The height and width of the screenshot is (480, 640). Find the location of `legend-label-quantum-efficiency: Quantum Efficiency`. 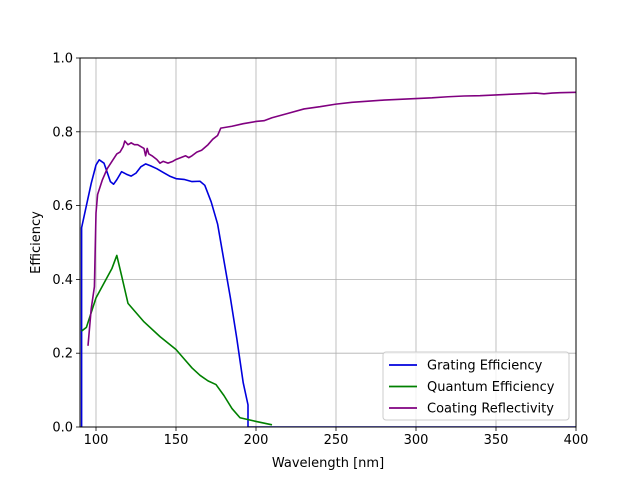

legend-label-quantum-efficiency: Quantum Efficiency is located at coordinates (491, 387).